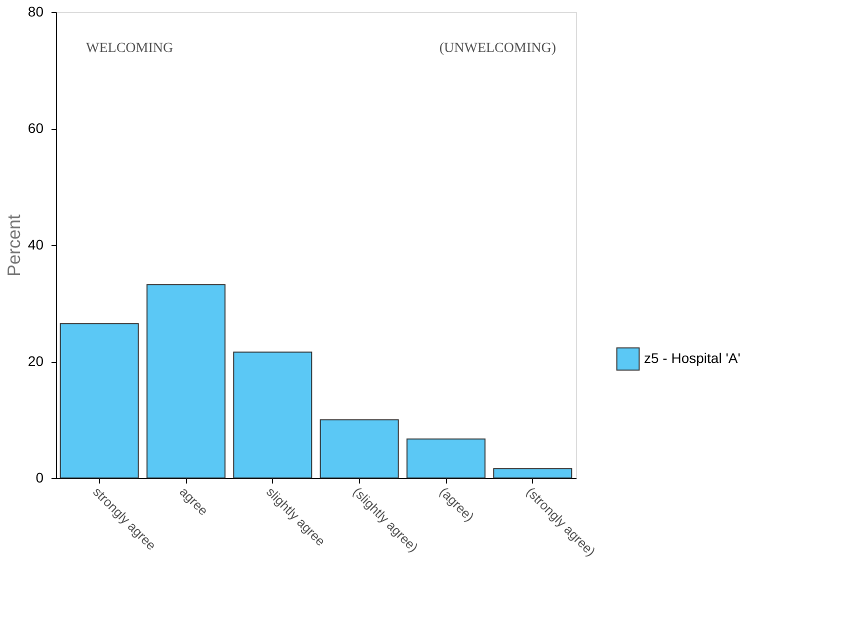 The height and width of the screenshot is (617, 852). What do you see at coordinates (36, 12) in the screenshot?
I see `y-tick-label: 80` at bounding box center [36, 12].